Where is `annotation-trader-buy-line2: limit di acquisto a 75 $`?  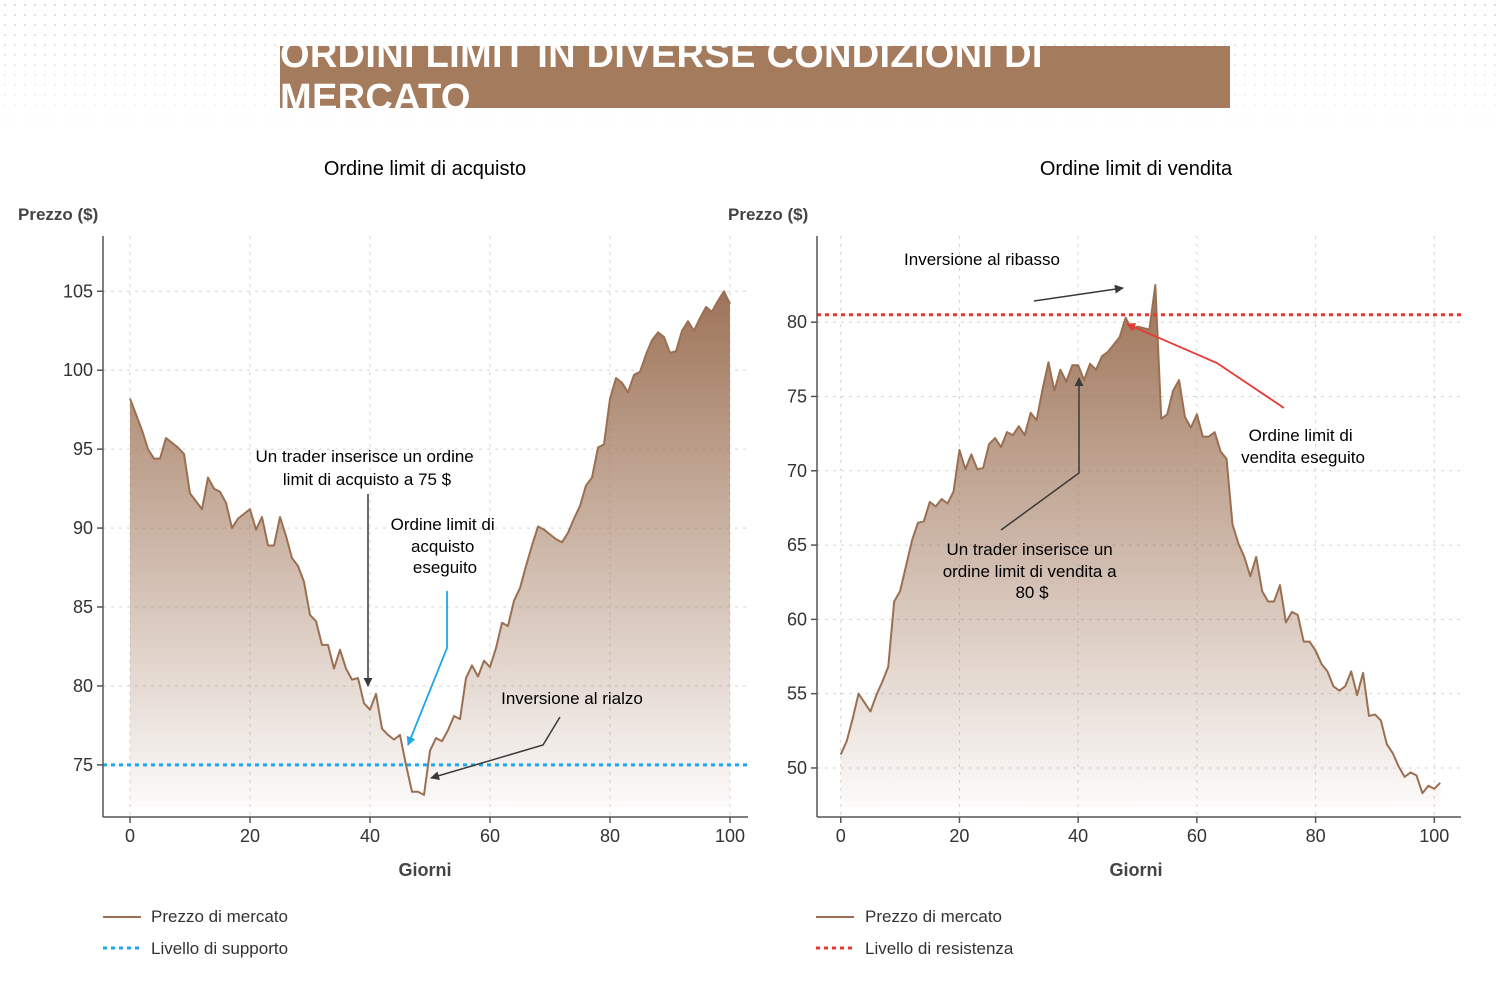
annotation-trader-buy-line2: limit di acquisto a 75 $ is located at coordinates (367, 479).